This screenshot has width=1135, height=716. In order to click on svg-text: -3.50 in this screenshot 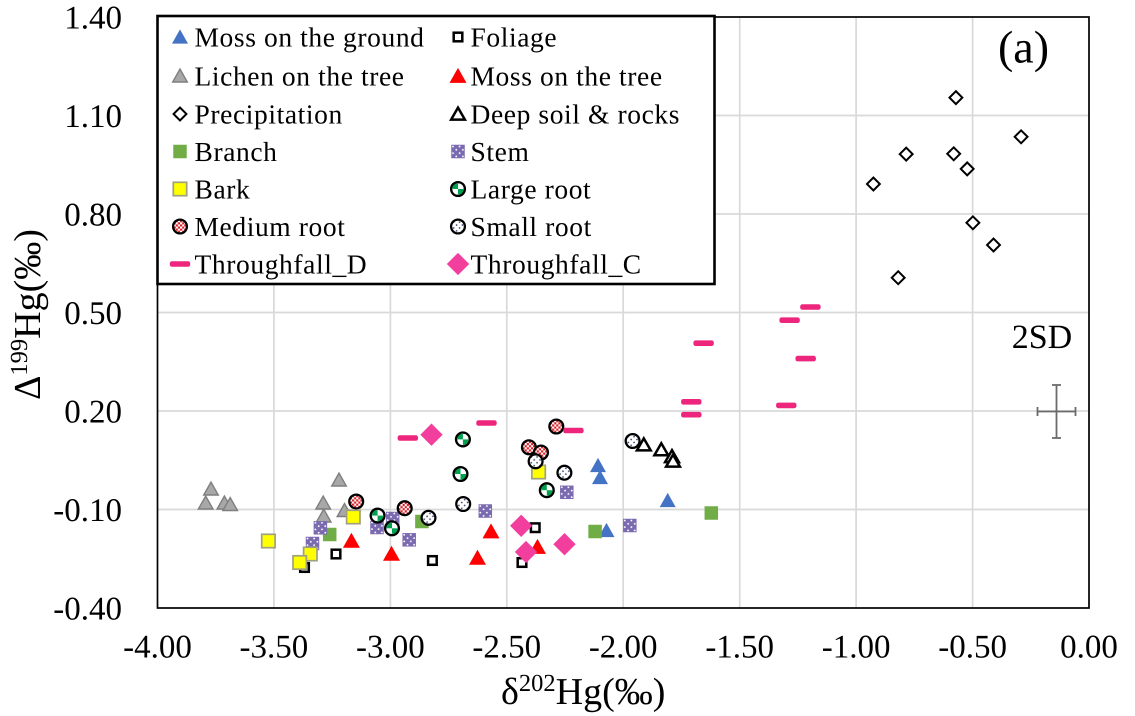, I will do `click(274, 648)`.